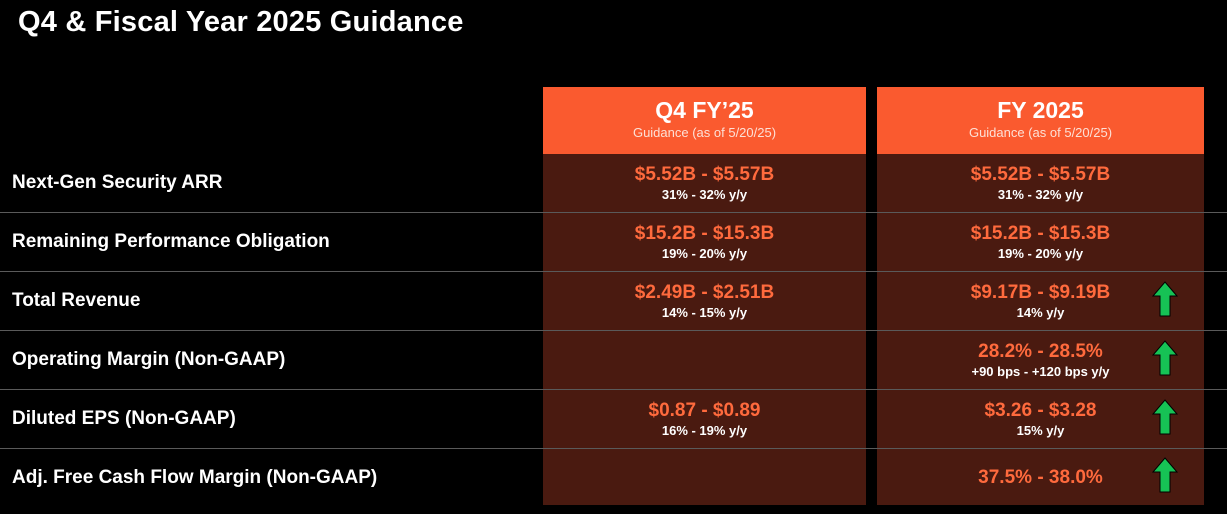 This screenshot has width=1227, height=514. Describe the element at coordinates (704, 110) in the screenshot. I see `q4-column-title: Q4 FY’25` at that location.